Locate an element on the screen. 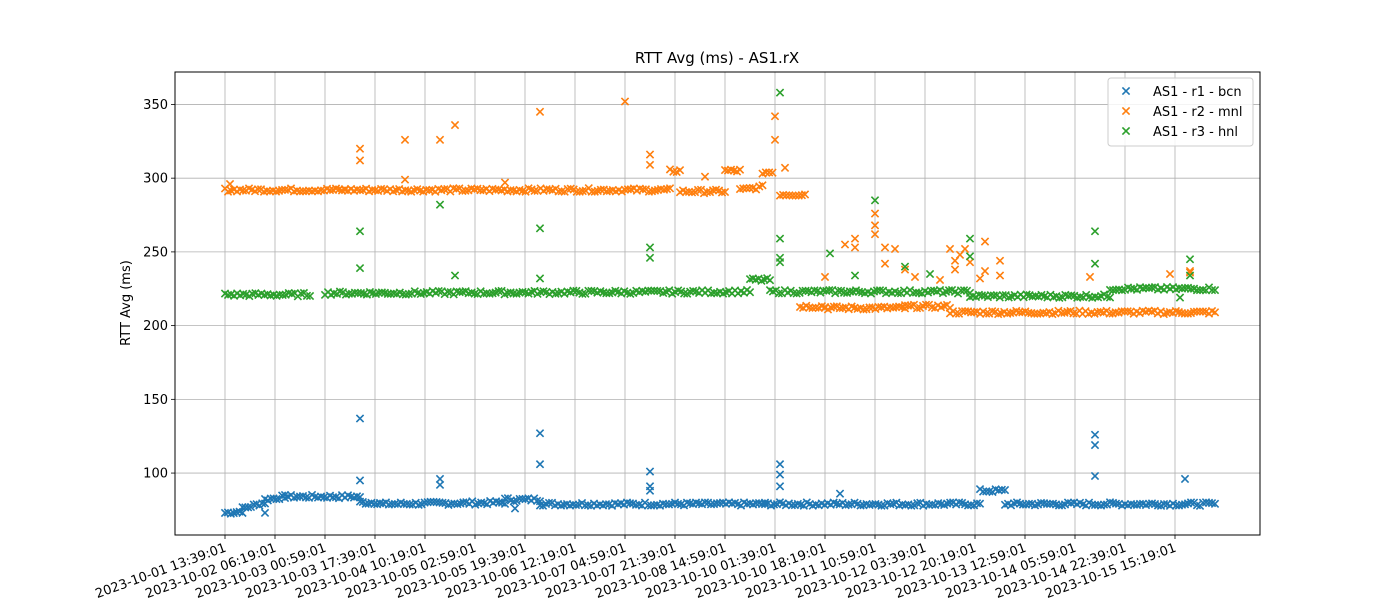 This screenshot has height=604, width=1400. y-tick-label: 250 is located at coordinates (155, 252).